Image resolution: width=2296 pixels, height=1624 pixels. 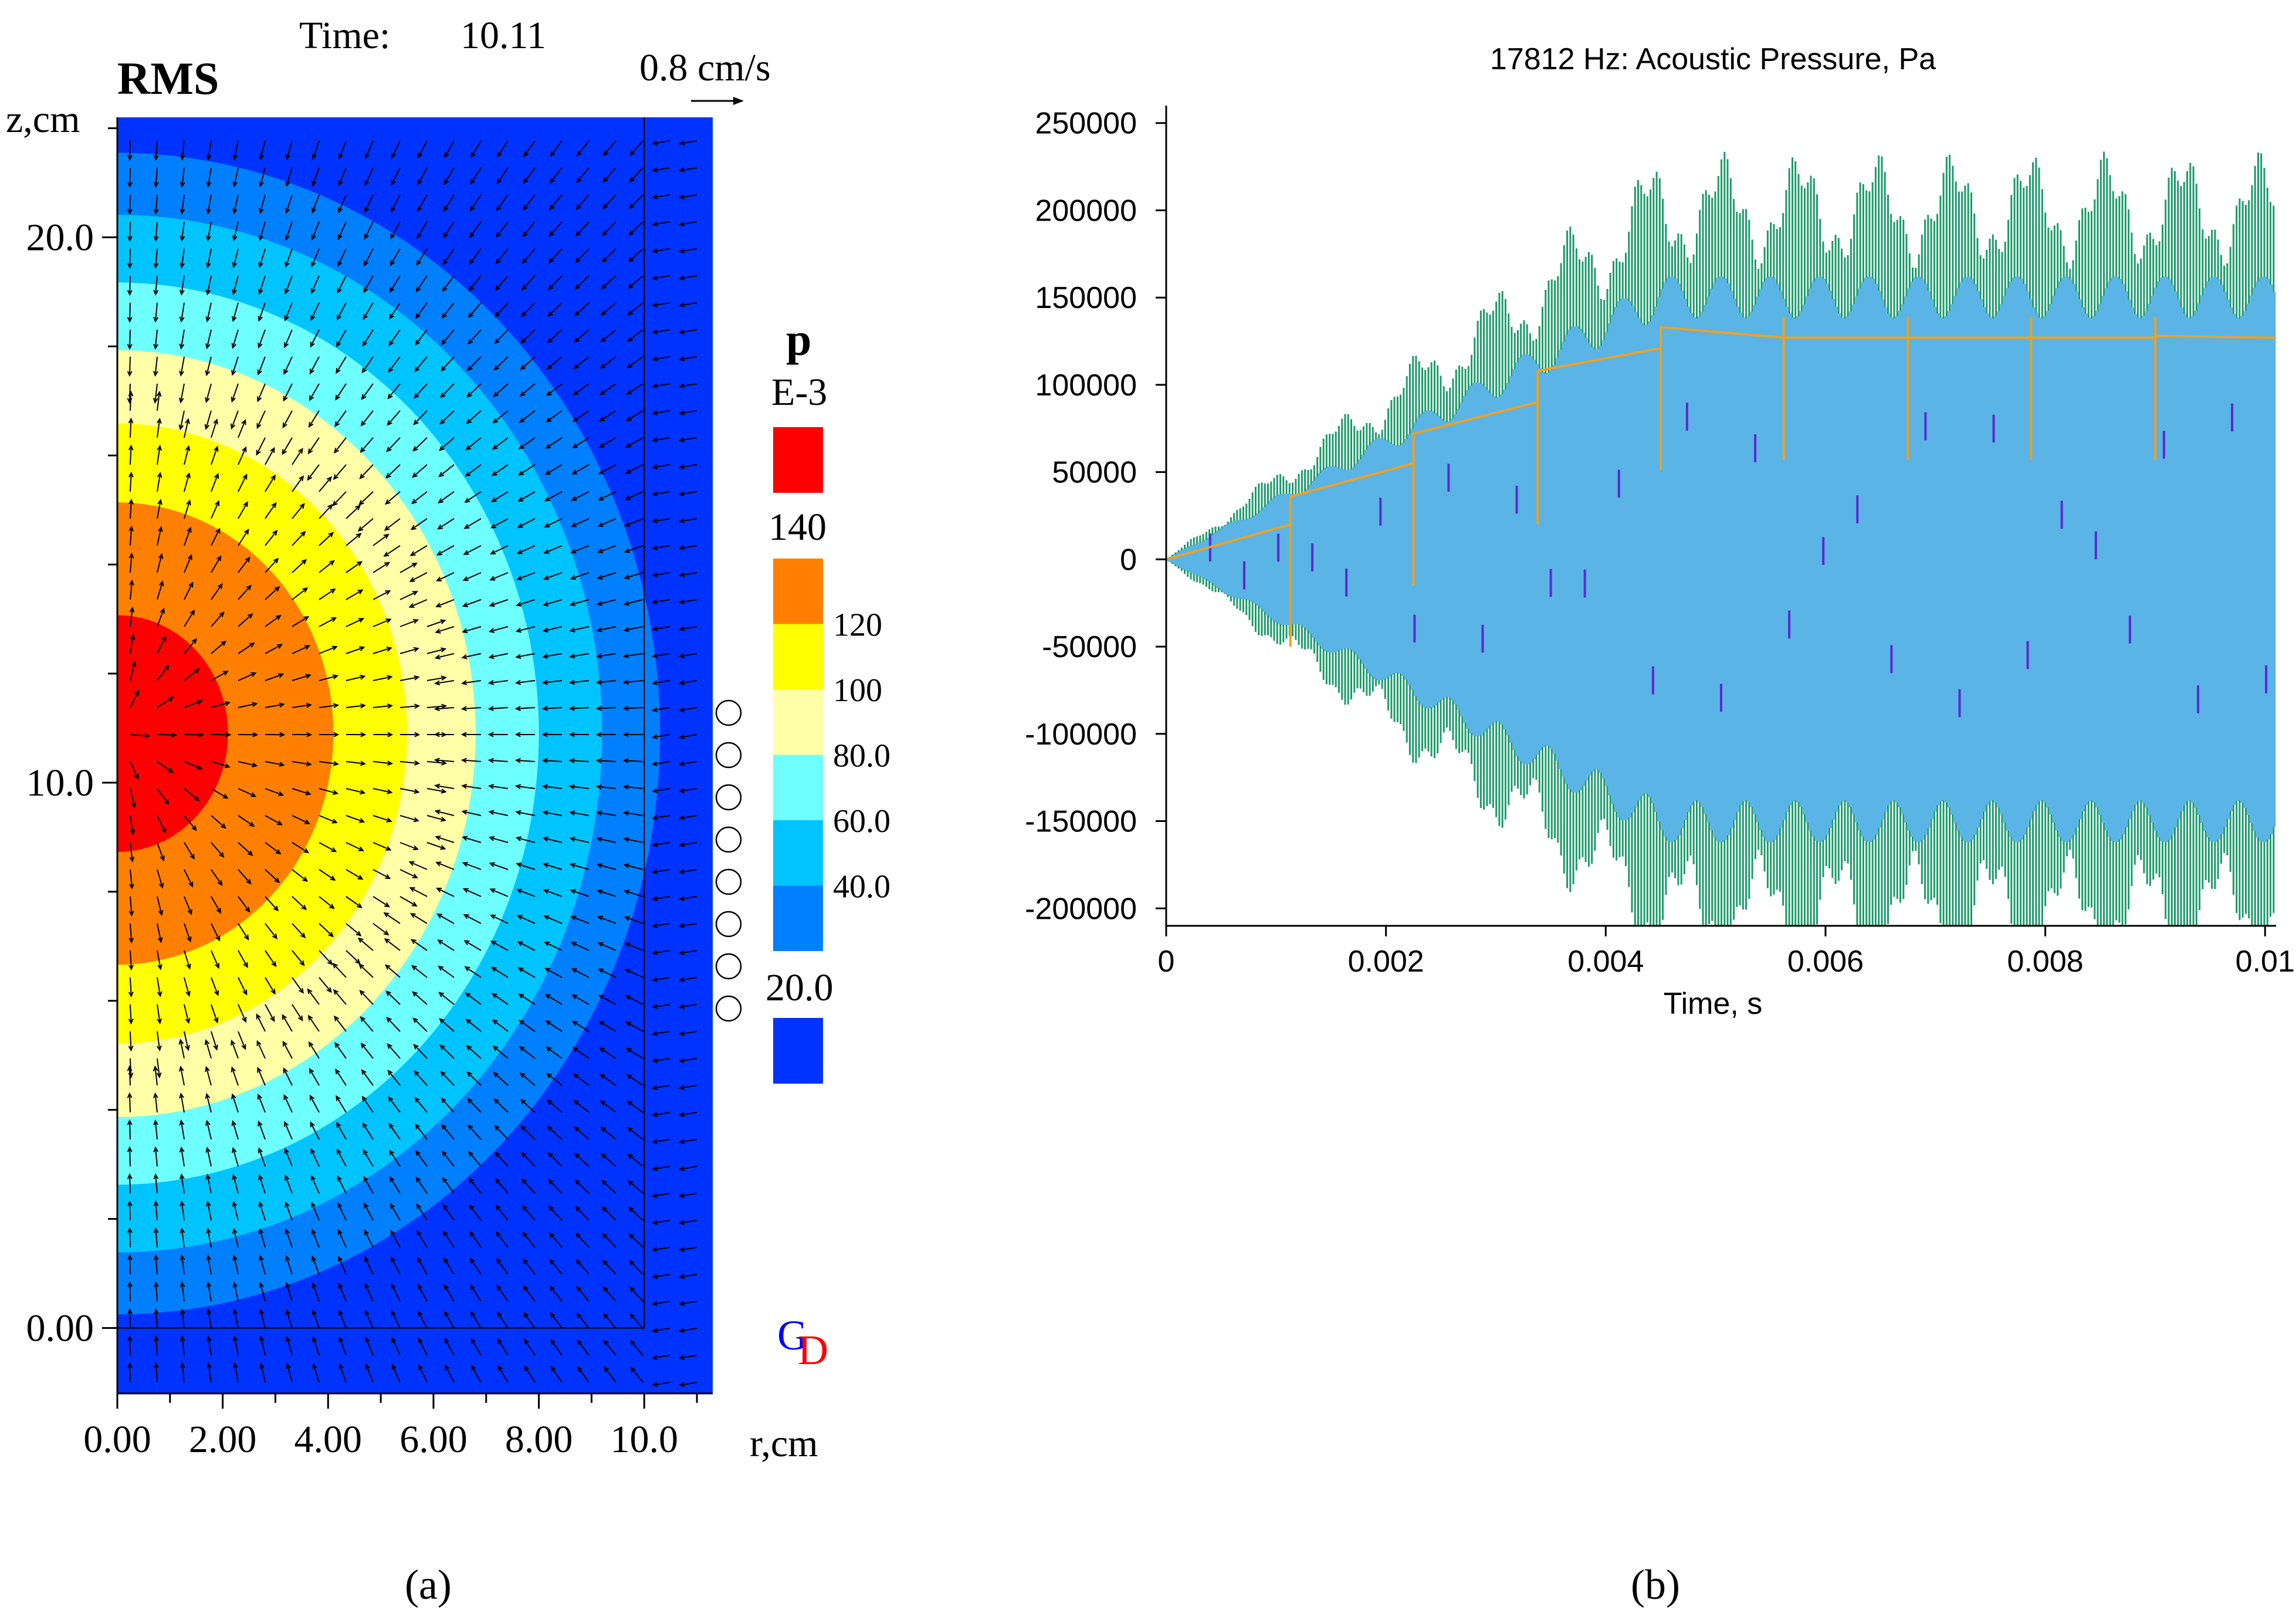 I want to click on x-tick-label: 4.00, so click(x=328, y=1439).